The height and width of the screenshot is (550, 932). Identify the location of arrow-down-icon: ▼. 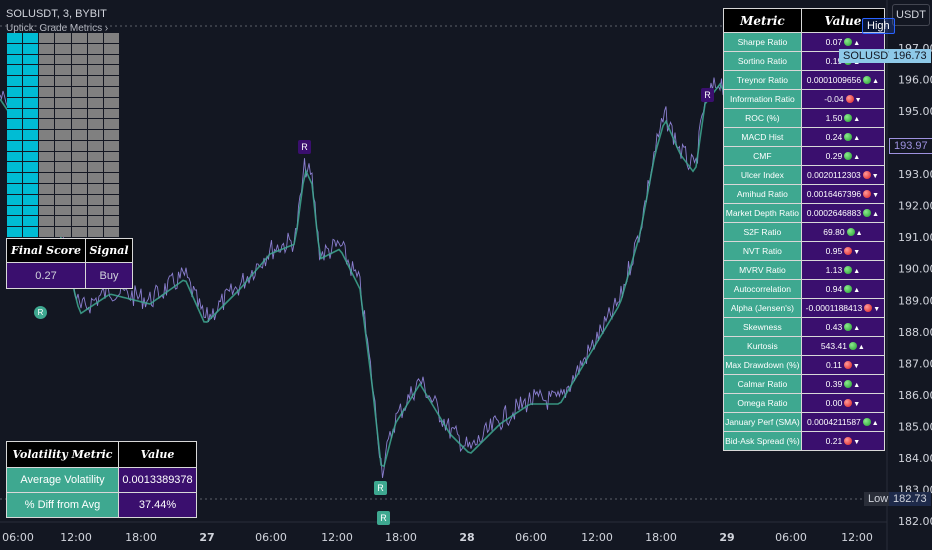
(857, 404).